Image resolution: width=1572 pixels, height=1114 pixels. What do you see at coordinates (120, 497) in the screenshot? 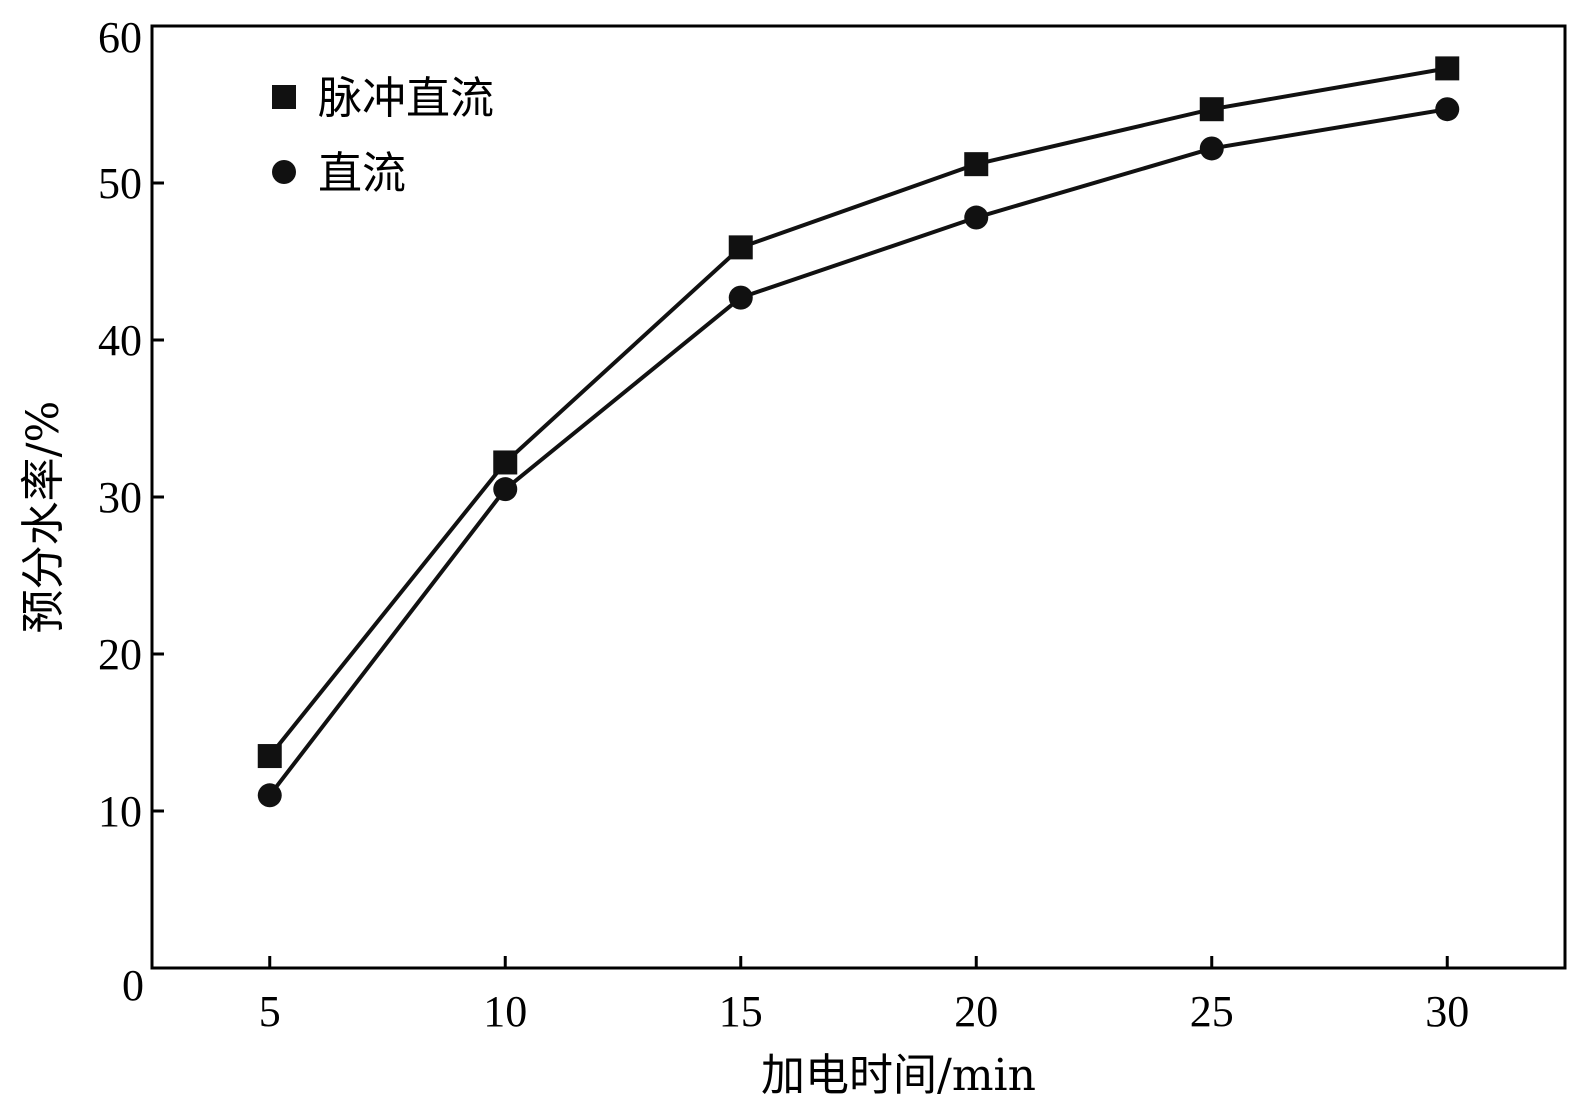
I see `y-tick-label: 30` at bounding box center [120, 497].